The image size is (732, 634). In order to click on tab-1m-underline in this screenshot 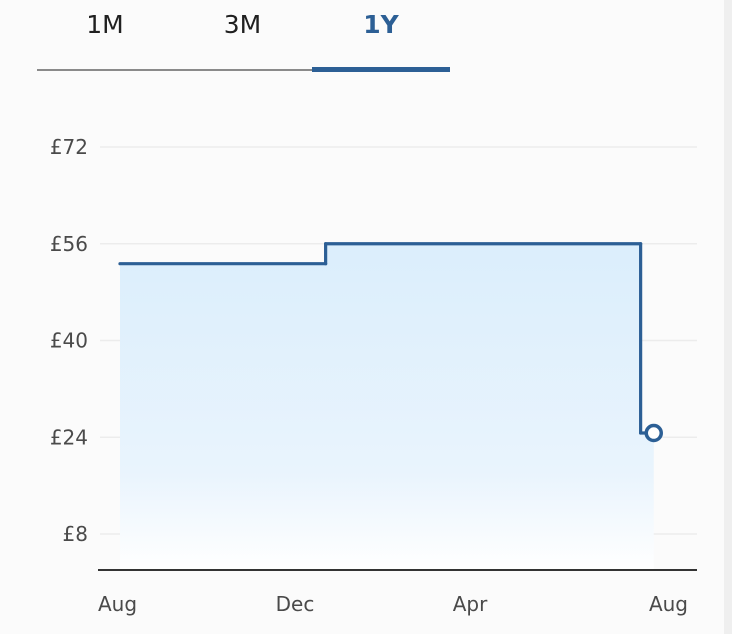, I will do `click(105, 70)`.